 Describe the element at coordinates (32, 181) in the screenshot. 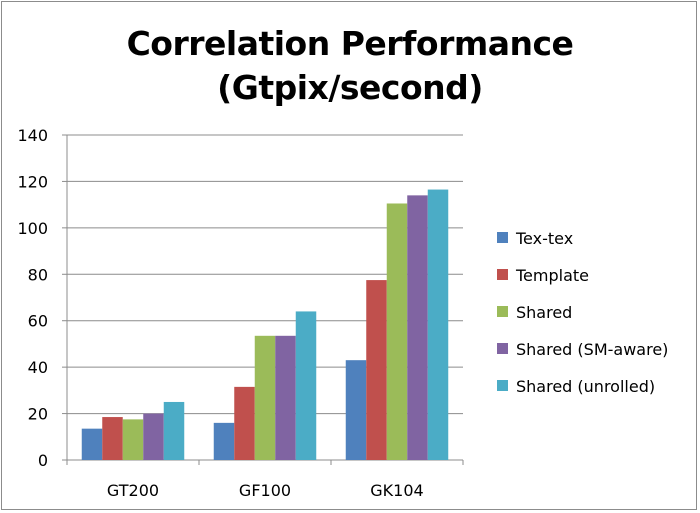

I see `y-tick-label: 120` at that location.